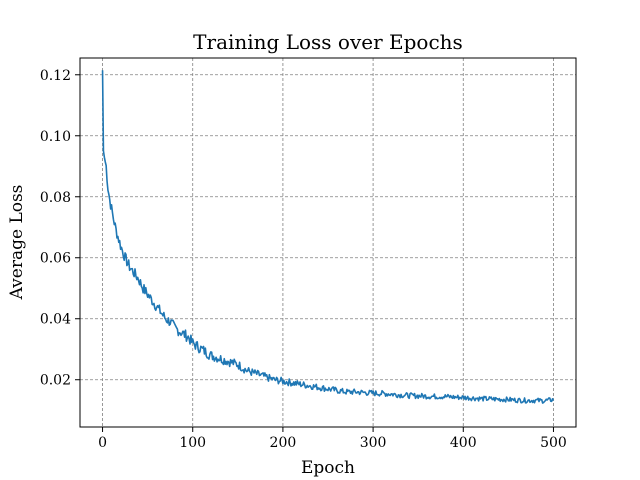  Describe the element at coordinates (55, 198) in the screenshot. I see `y-tick-label: 0.08` at that location.